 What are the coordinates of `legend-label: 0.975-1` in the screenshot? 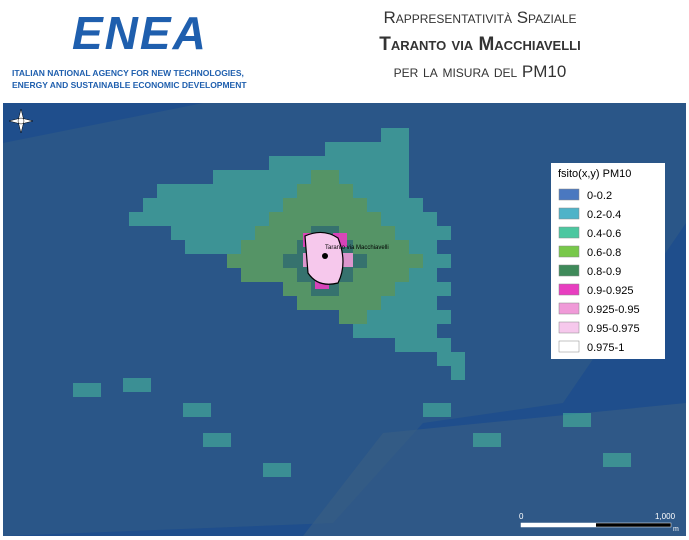 It's located at (605, 348).